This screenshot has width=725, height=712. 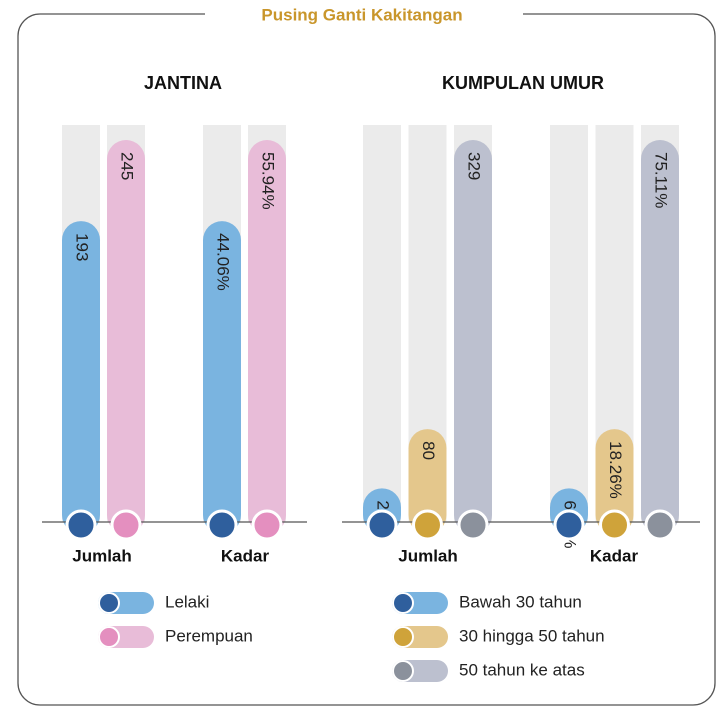 What do you see at coordinates (532, 635) in the screenshot?
I see `legend-label: 30 hingga 50 tahun` at bounding box center [532, 635].